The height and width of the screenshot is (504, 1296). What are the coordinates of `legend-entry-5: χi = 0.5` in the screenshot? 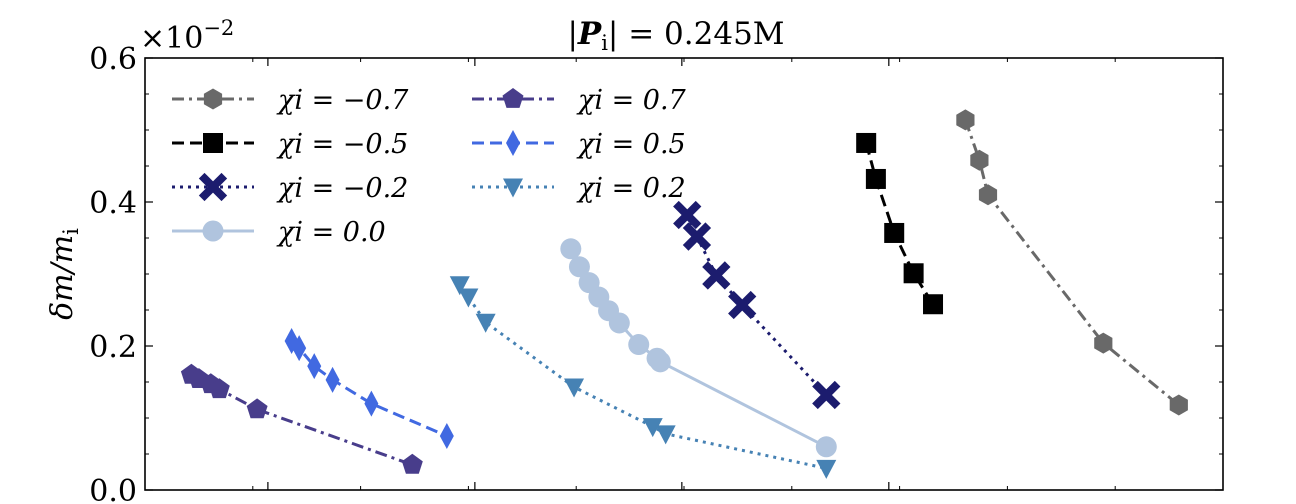 It's located at (579, 144).